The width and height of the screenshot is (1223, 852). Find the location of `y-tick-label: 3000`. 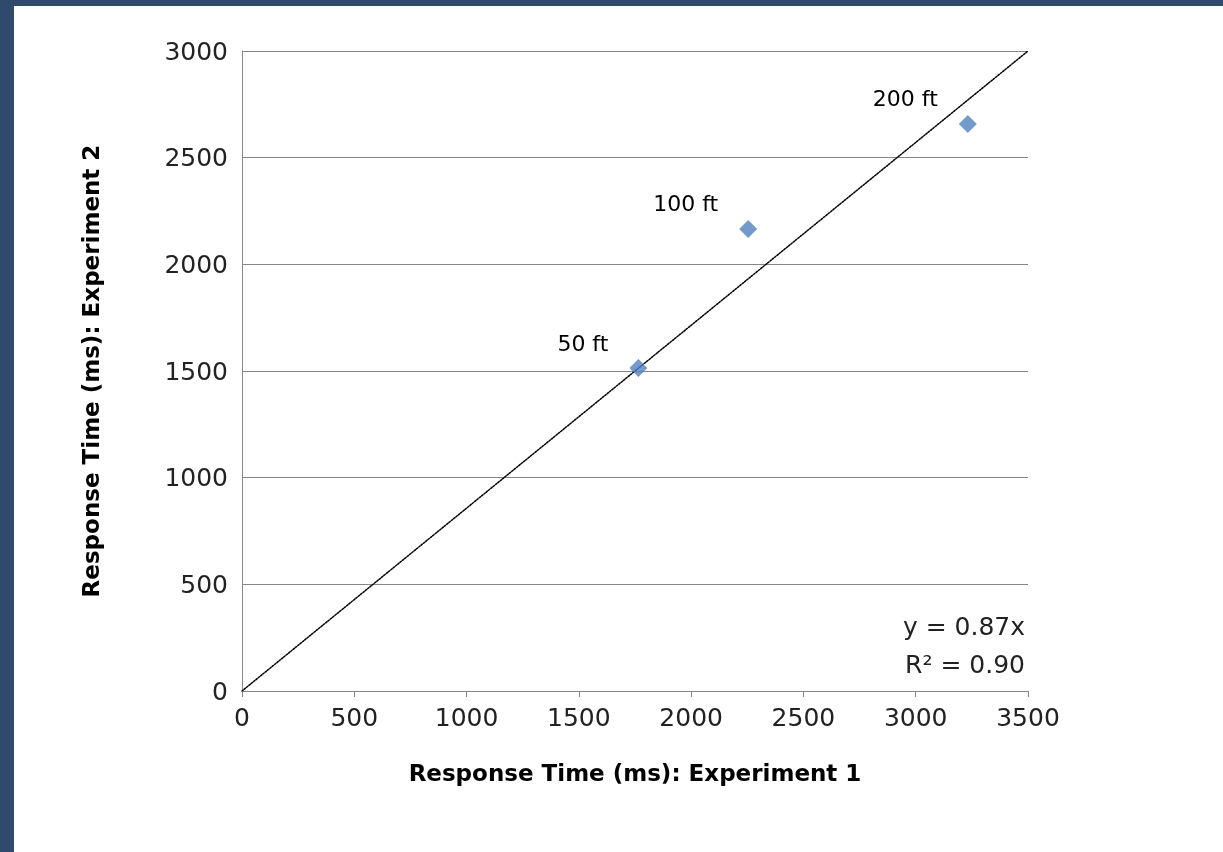

y-tick-label: 3000 is located at coordinates (196, 51).